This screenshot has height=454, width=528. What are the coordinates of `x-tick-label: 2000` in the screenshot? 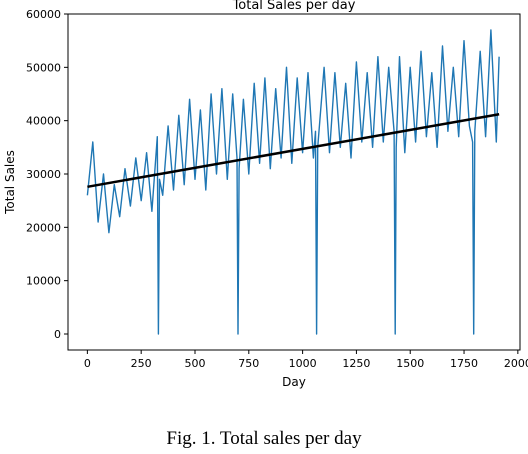 It's located at (516, 363).